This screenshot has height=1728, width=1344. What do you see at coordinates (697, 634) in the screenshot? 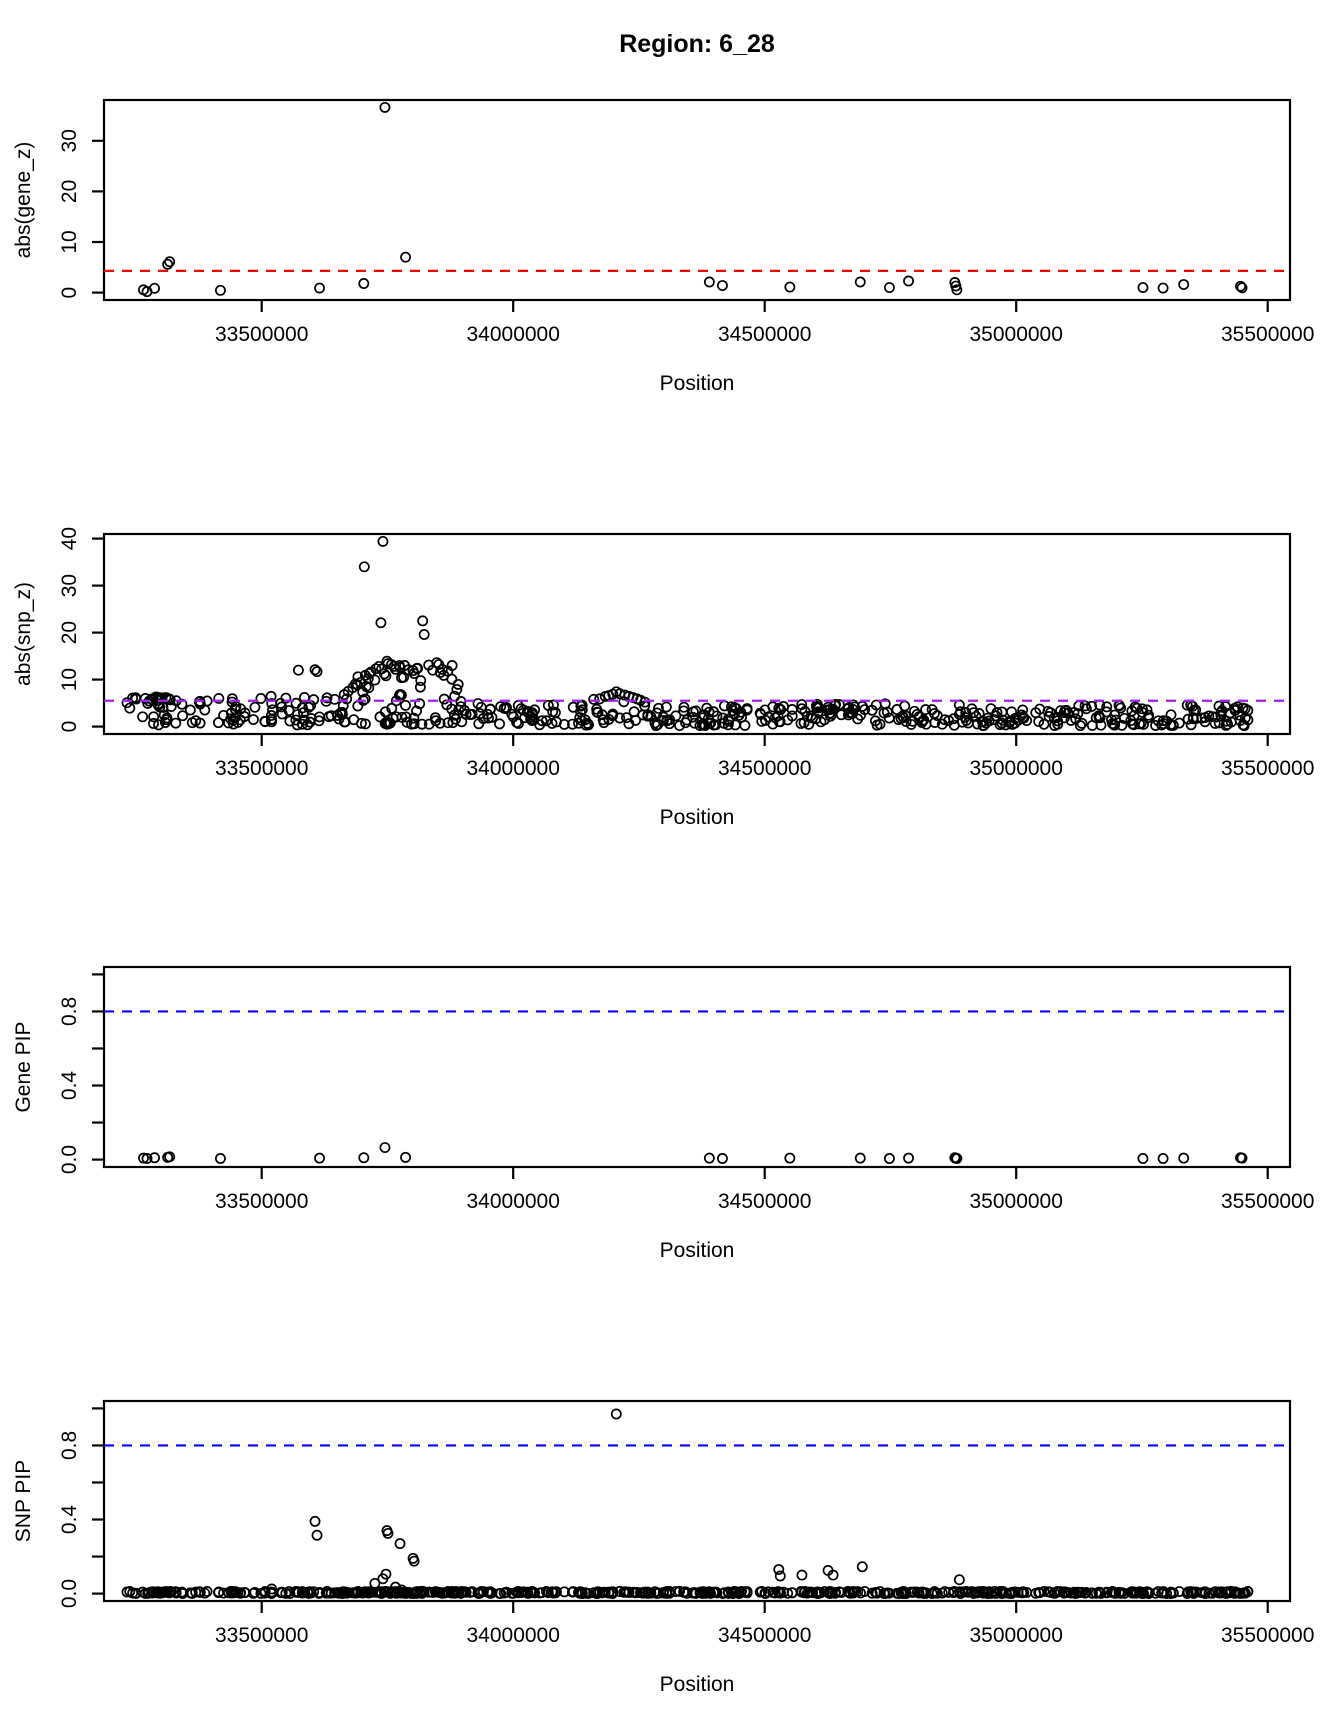
I see `panel-box-abs_snp_z` at bounding box center [697, 634].